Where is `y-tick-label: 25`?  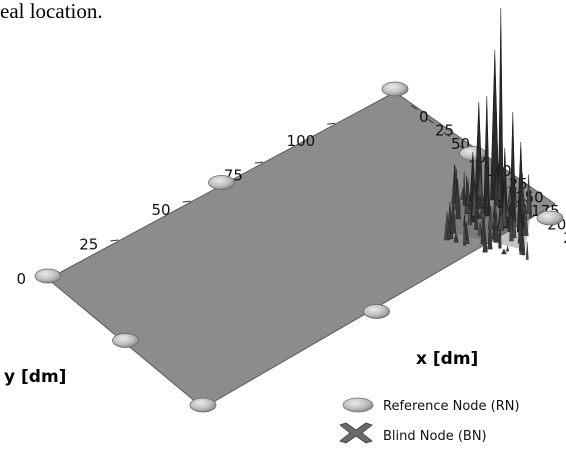 y-tick-label: 25 is located at coordinates (88, 245).